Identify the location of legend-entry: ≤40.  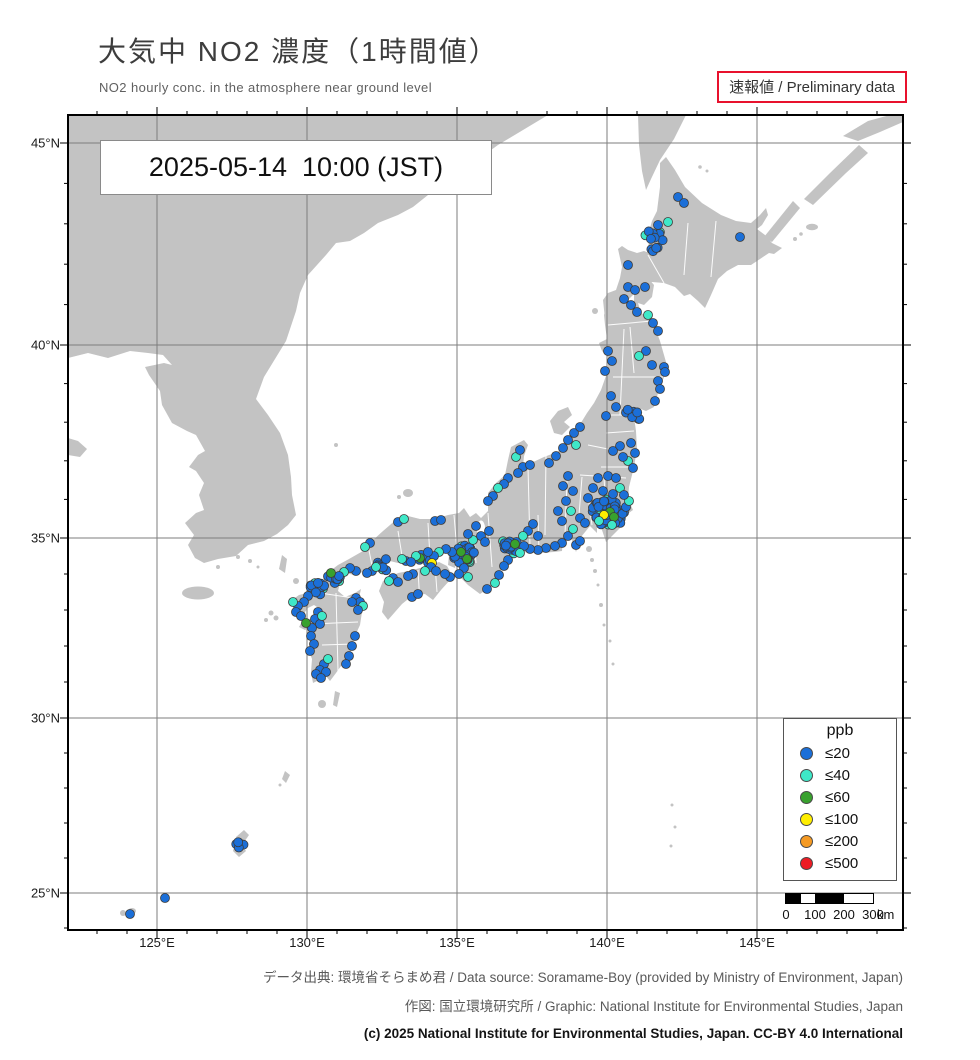
(840, 775).